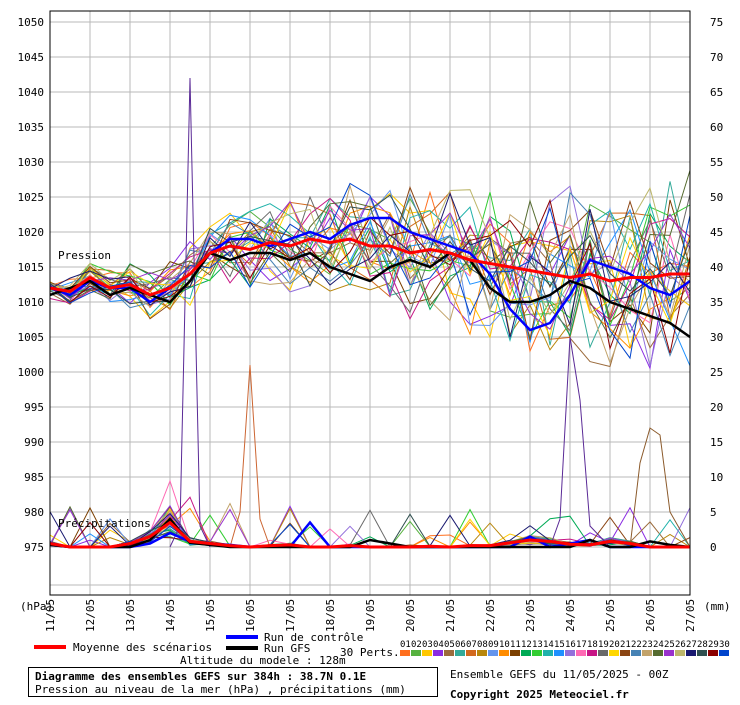 This screenshot has width=740, height=705. I want to click on pert-pressure-line, so click(370, 249).